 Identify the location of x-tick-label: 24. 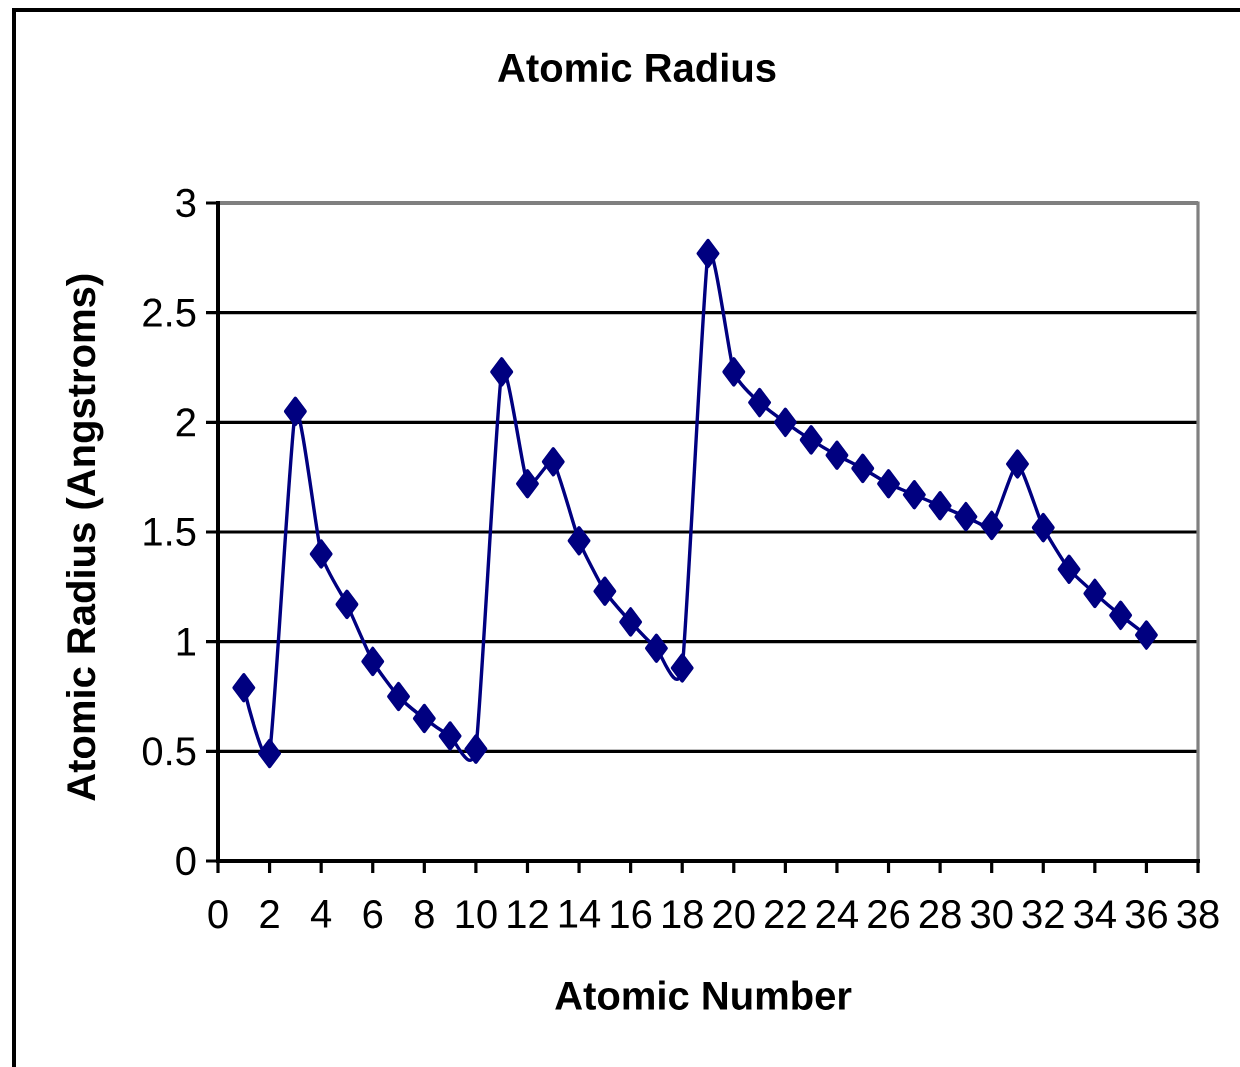
(837, 914).